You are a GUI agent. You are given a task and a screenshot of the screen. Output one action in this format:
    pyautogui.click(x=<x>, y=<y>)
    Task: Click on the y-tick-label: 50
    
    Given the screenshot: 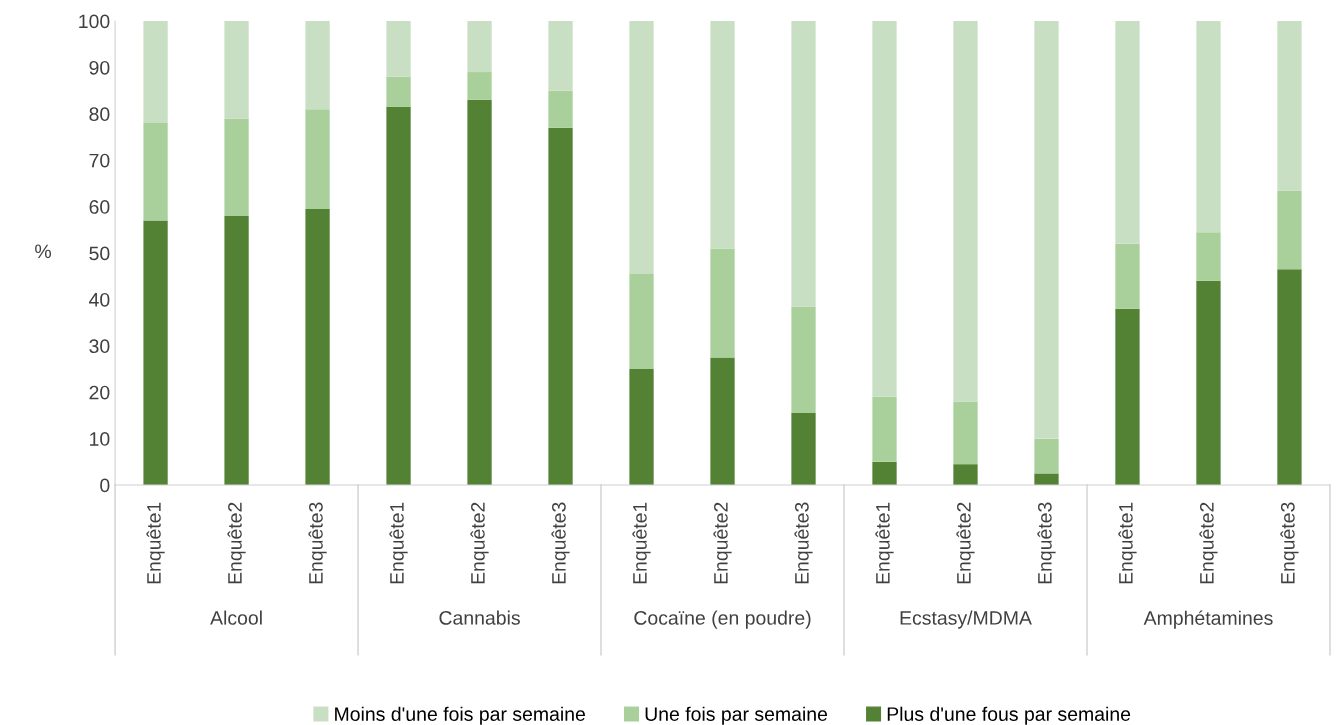 What is the action you would take?
    pyautogui.click(x=99, y=253)
    